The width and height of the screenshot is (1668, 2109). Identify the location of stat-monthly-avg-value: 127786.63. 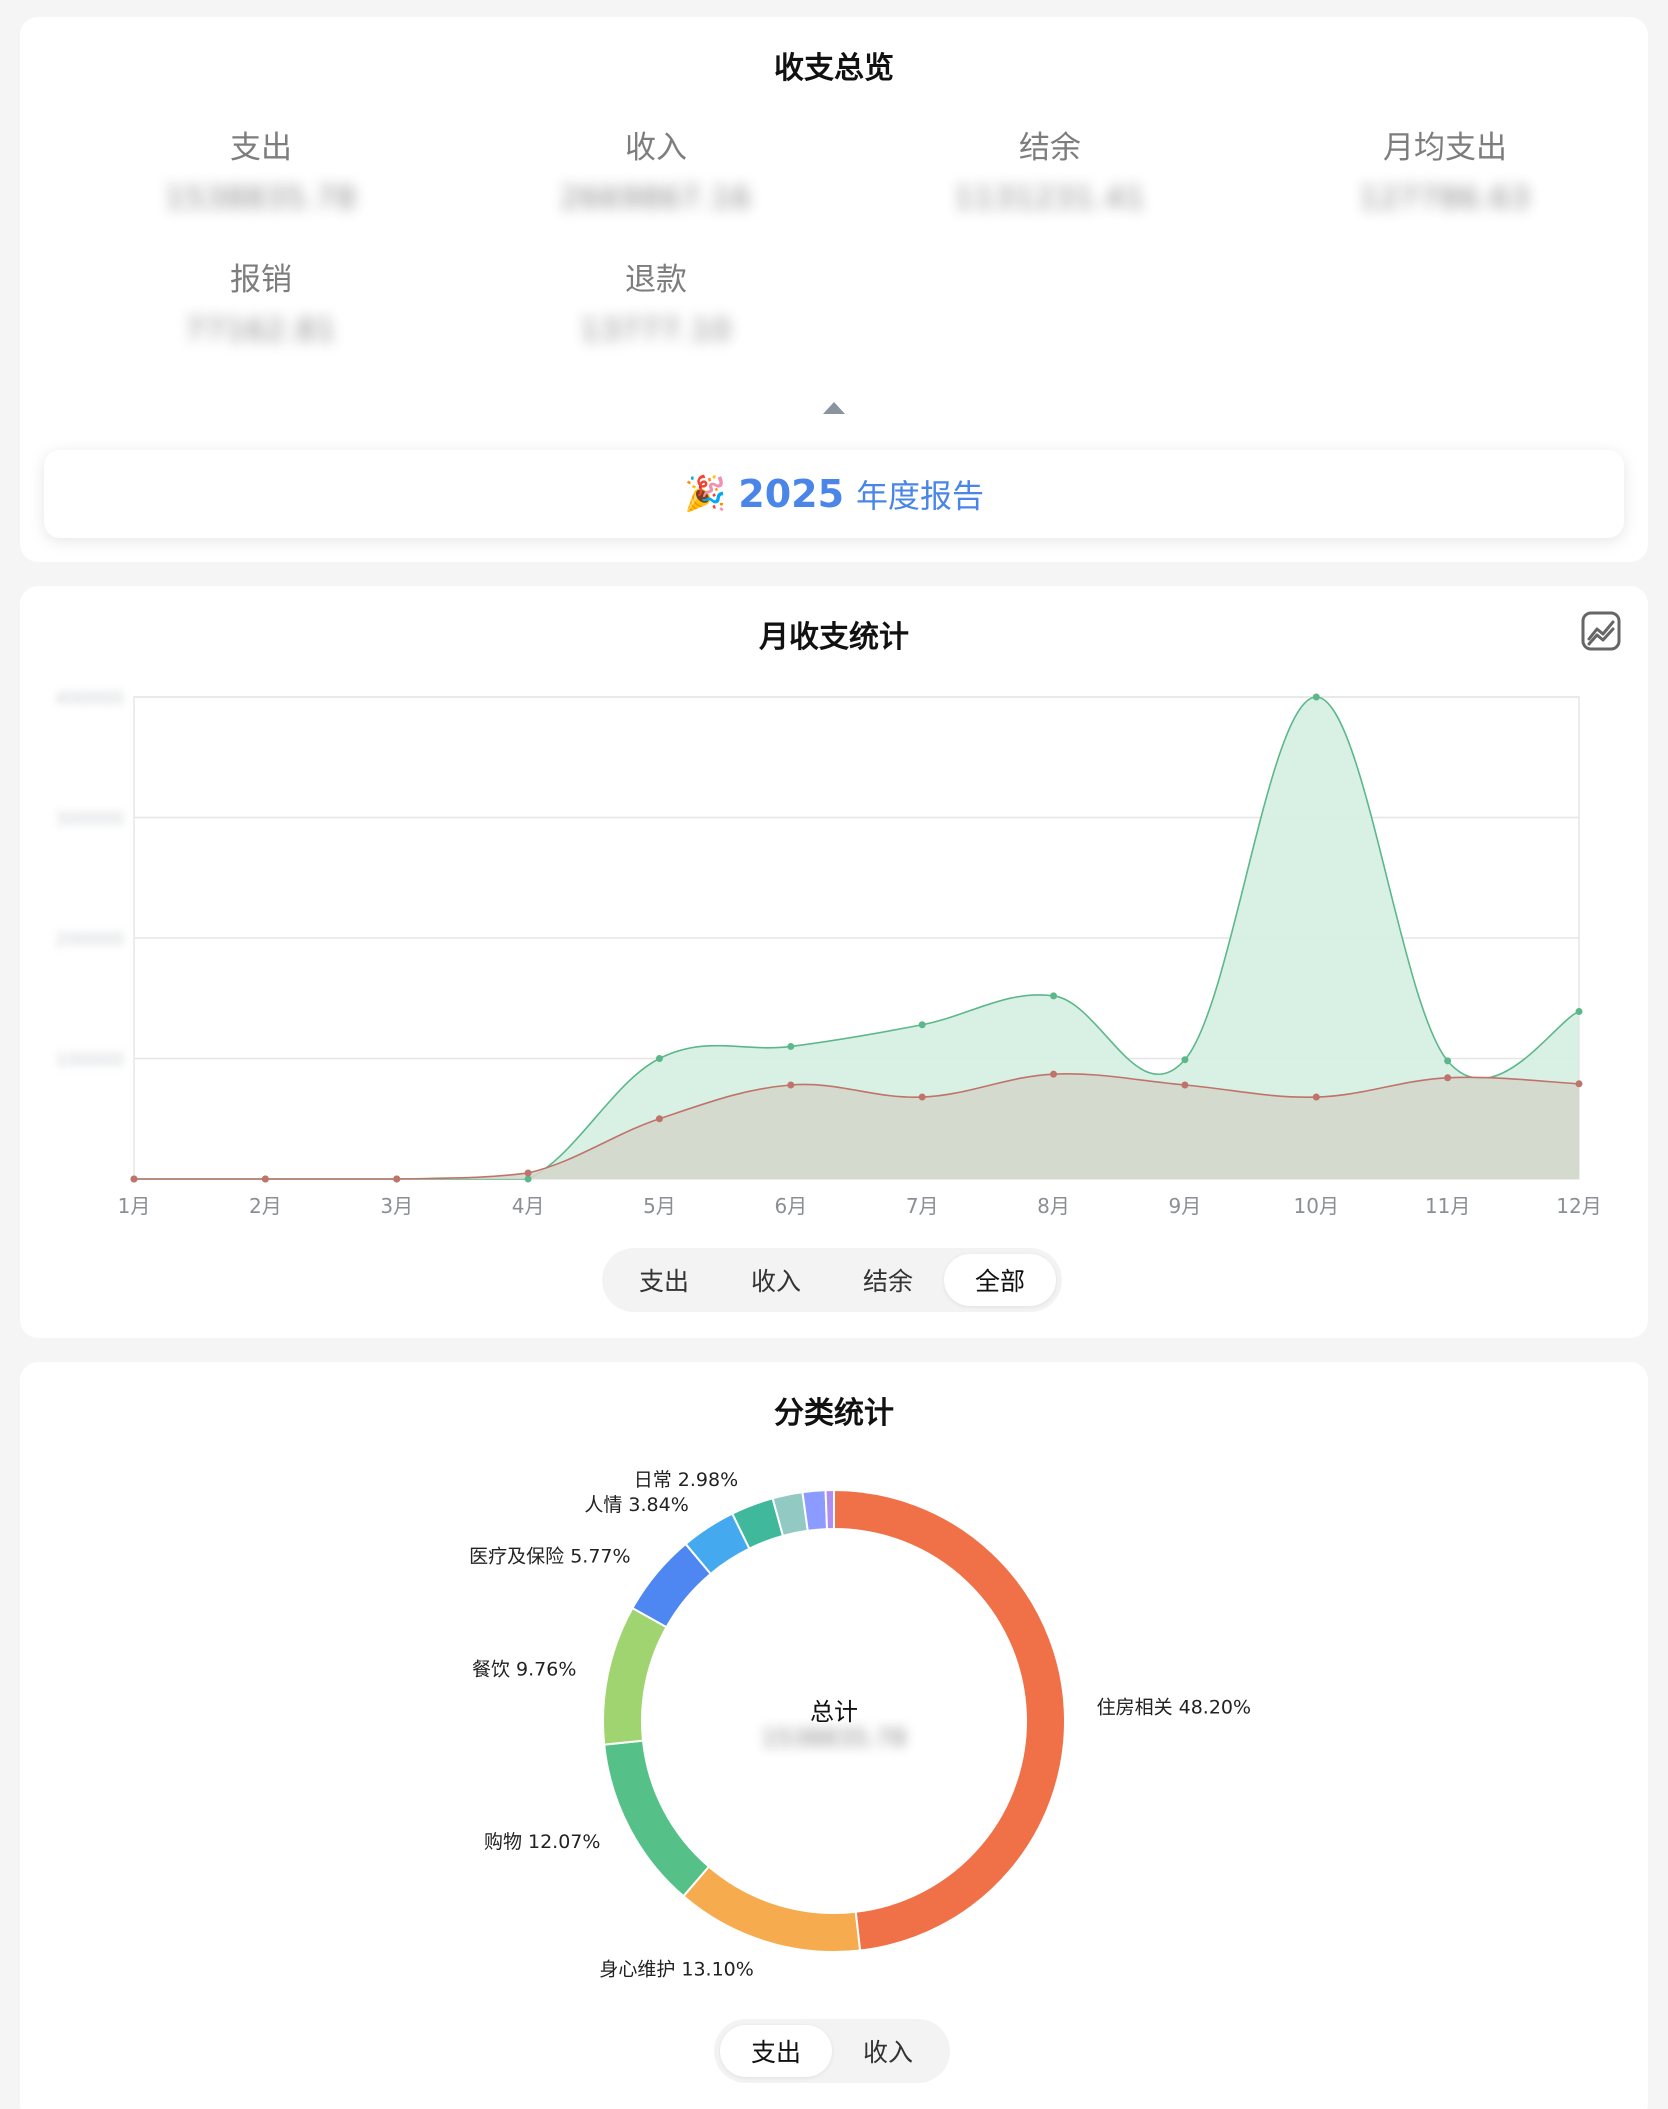
(1445, 198).